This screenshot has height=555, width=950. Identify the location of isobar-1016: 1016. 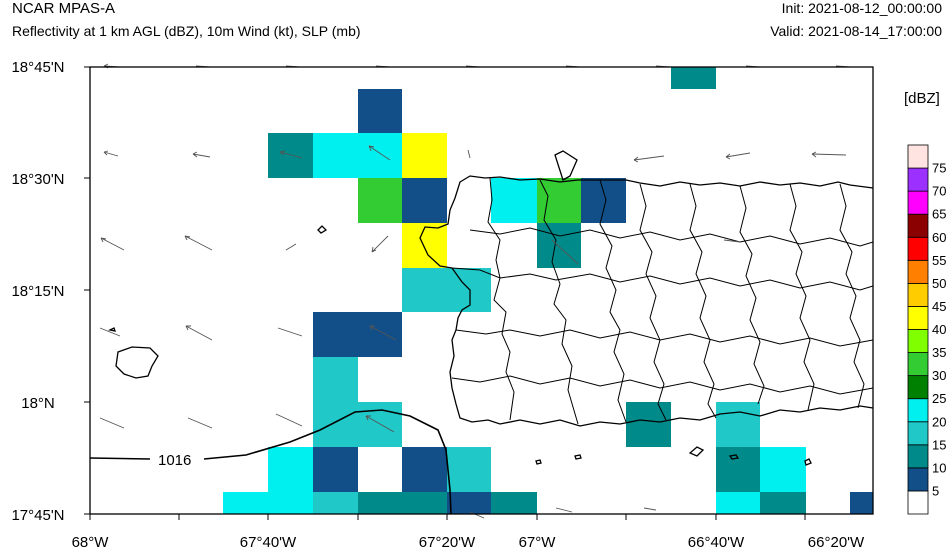
(270, 462).